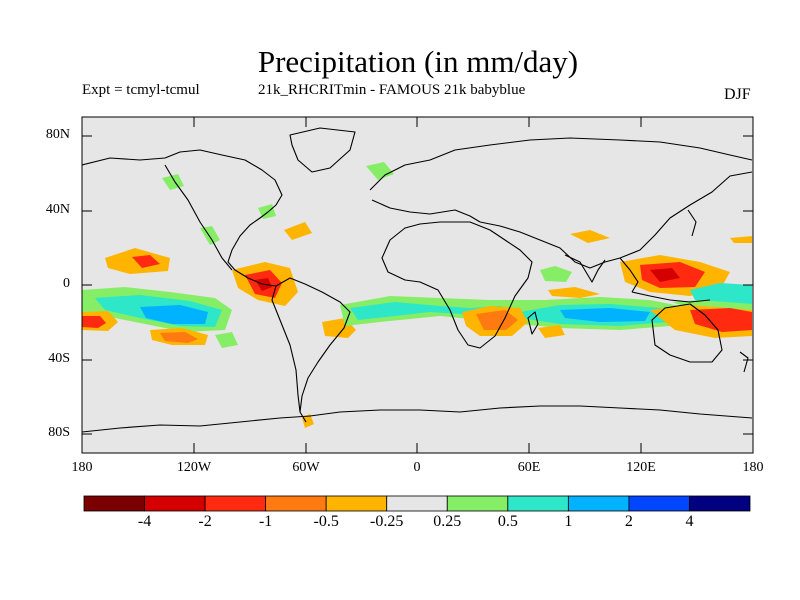 The image size is (800, 600). I want to click on coast-japan, so click(692, 223).